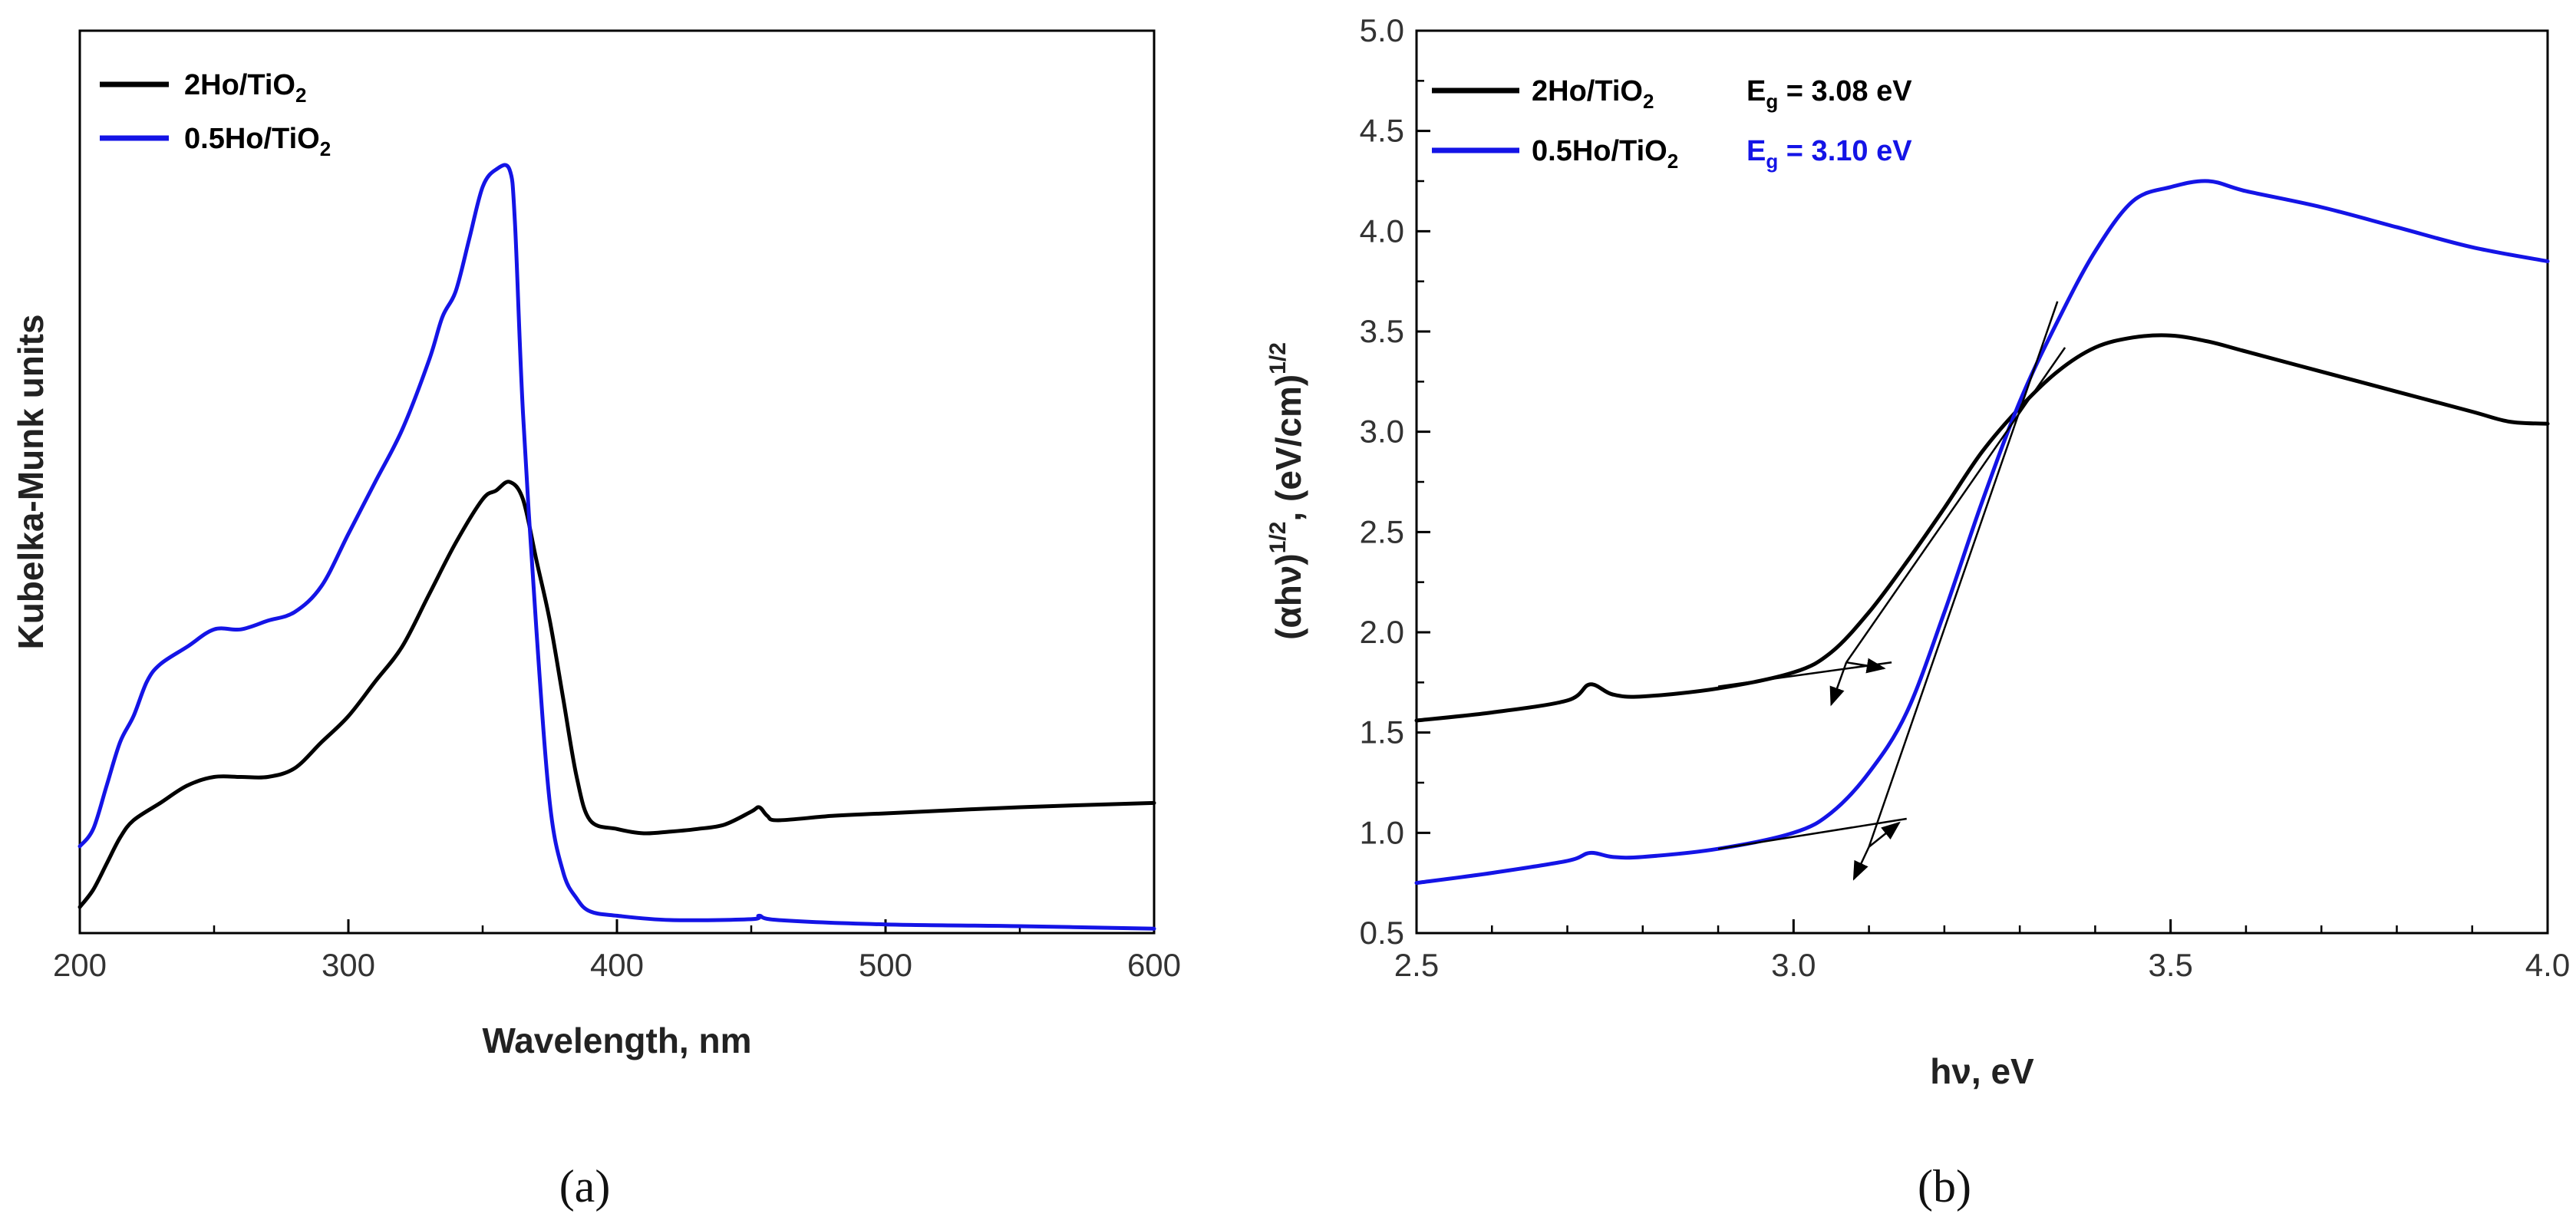 This screenshot has width=2576, height=1217. Describe the element at coordinates (1382, 331) in the screenshot. I see `panel-b-y-tick-label: 3.5` at that location.